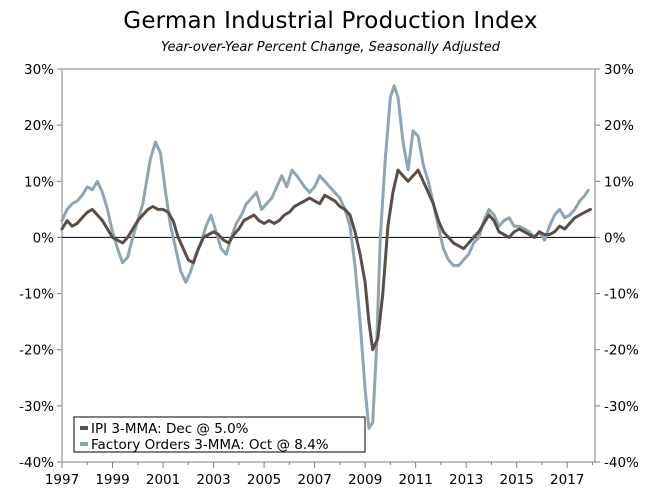 Image resolution: width=661 pixels, height=497 pixels. What do you see at coordinates (517, 480) in the screenshot?
I see `x-tick-label: 2015` at bounding box center [517, 480].